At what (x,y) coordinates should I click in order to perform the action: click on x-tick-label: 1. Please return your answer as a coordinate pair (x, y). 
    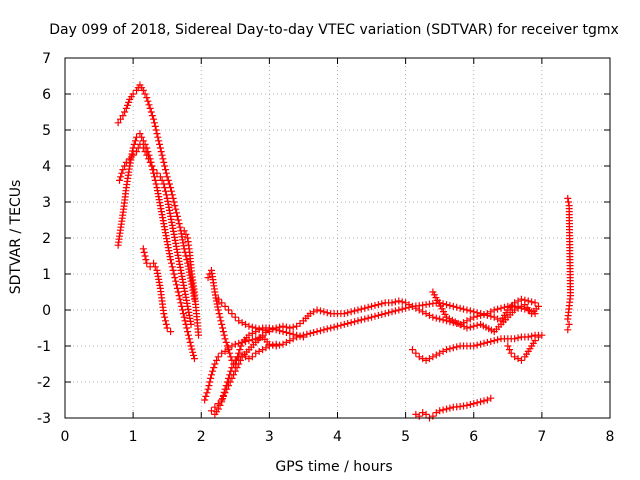
    Looking at the image, I should click on (133, 437).